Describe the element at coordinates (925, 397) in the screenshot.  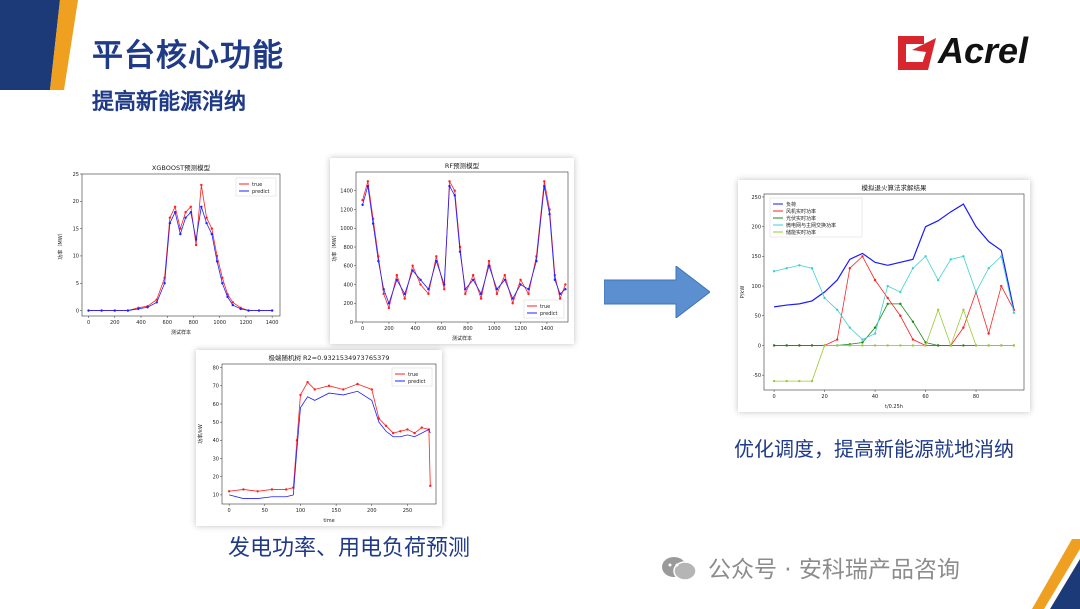
I see `x-tick-label: 60` at that location.